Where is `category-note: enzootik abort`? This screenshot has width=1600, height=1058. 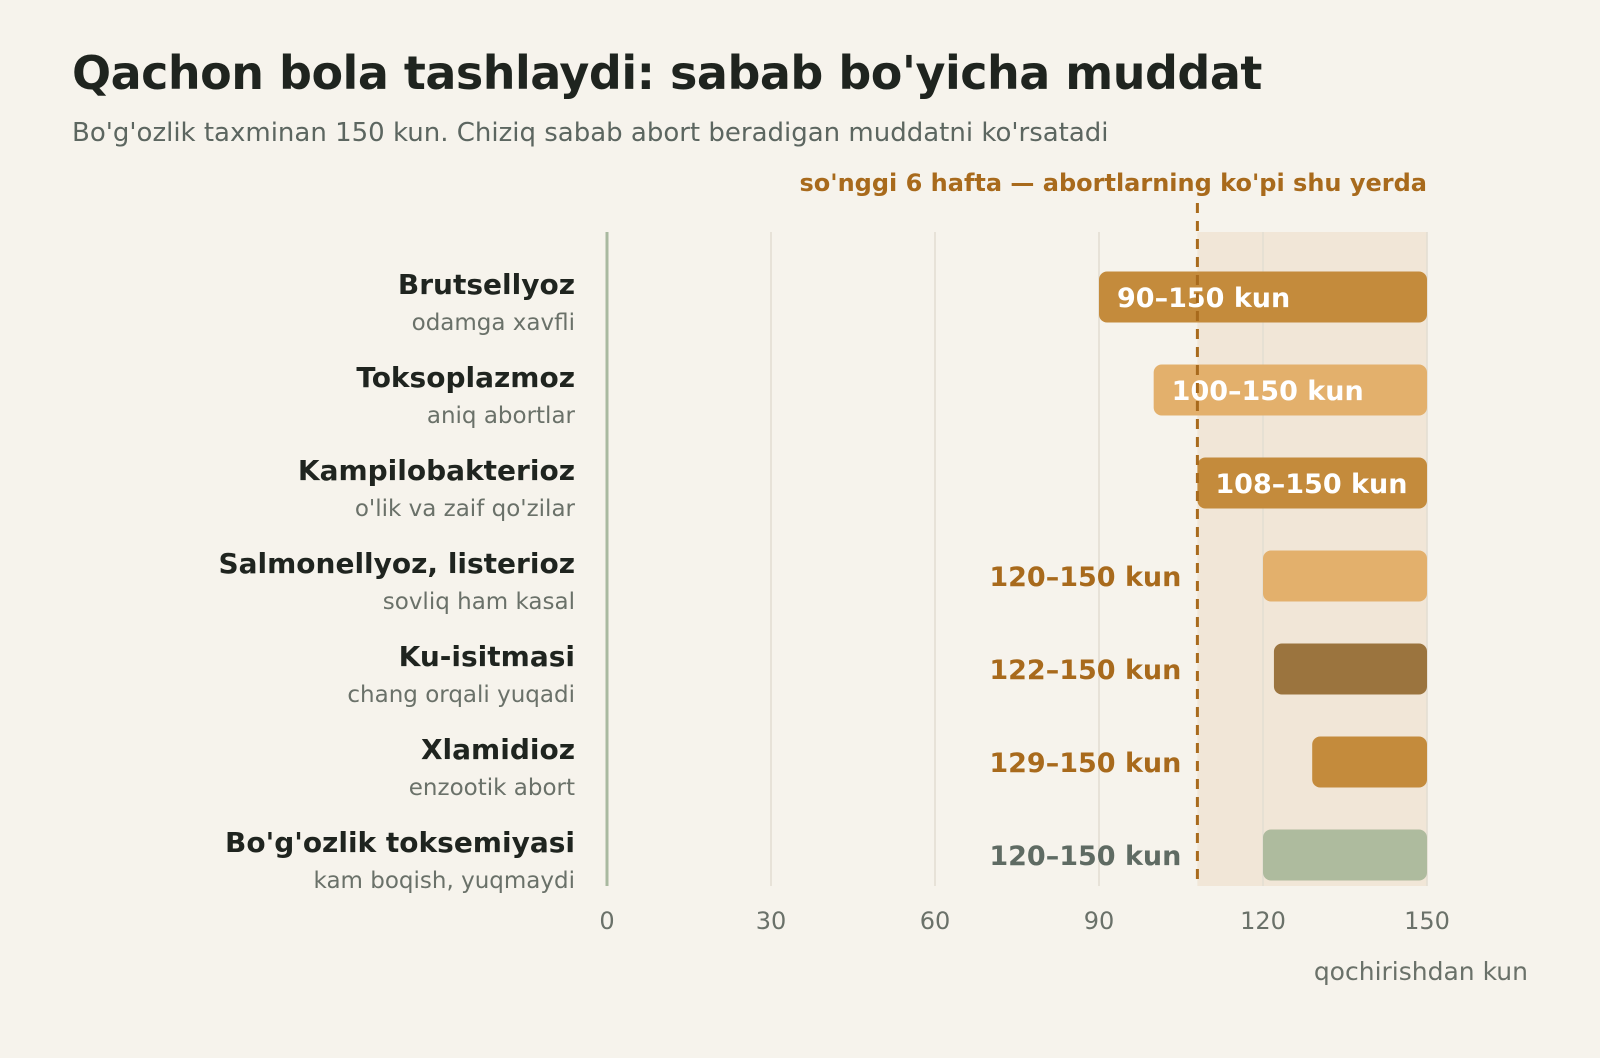 category-note: enzootik abort is located at coordinates (492, 788).